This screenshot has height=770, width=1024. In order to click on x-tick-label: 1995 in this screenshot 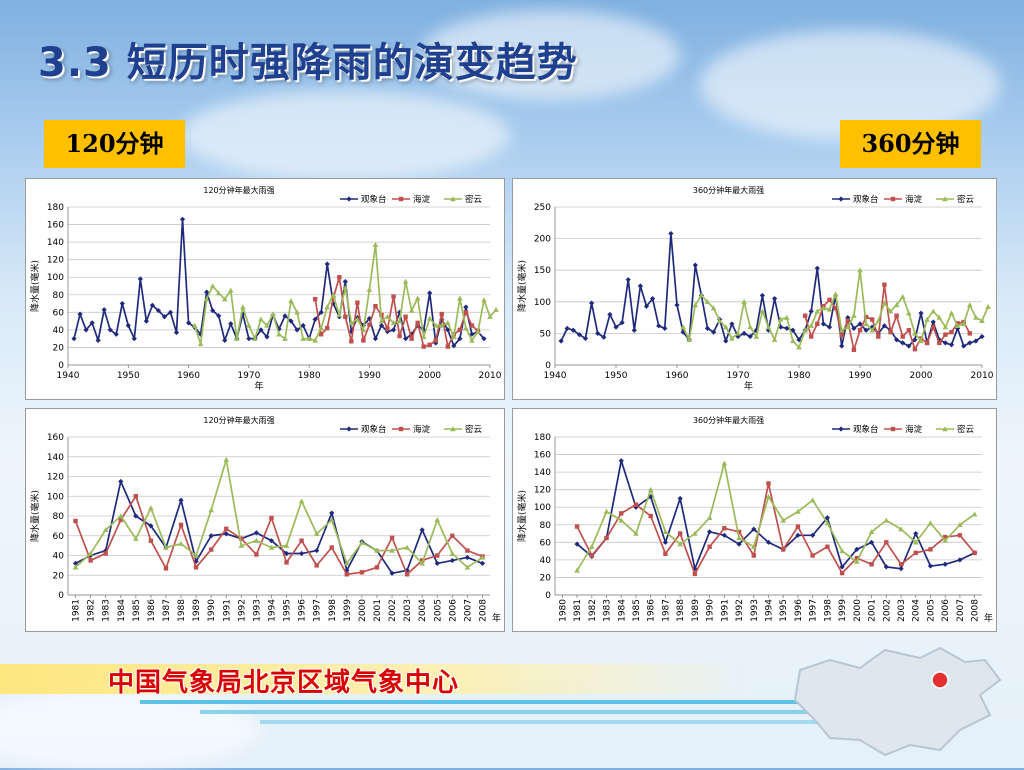, I will do `click(288, 610)`.